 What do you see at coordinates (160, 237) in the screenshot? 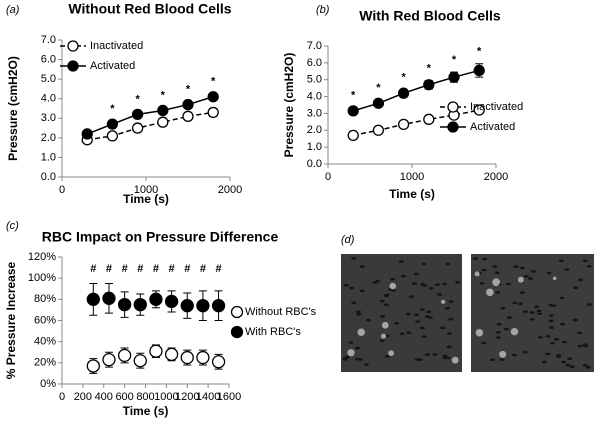
I see `chart-title: RBC Impact on Pressure Difference` at bounding box center [160, 237].